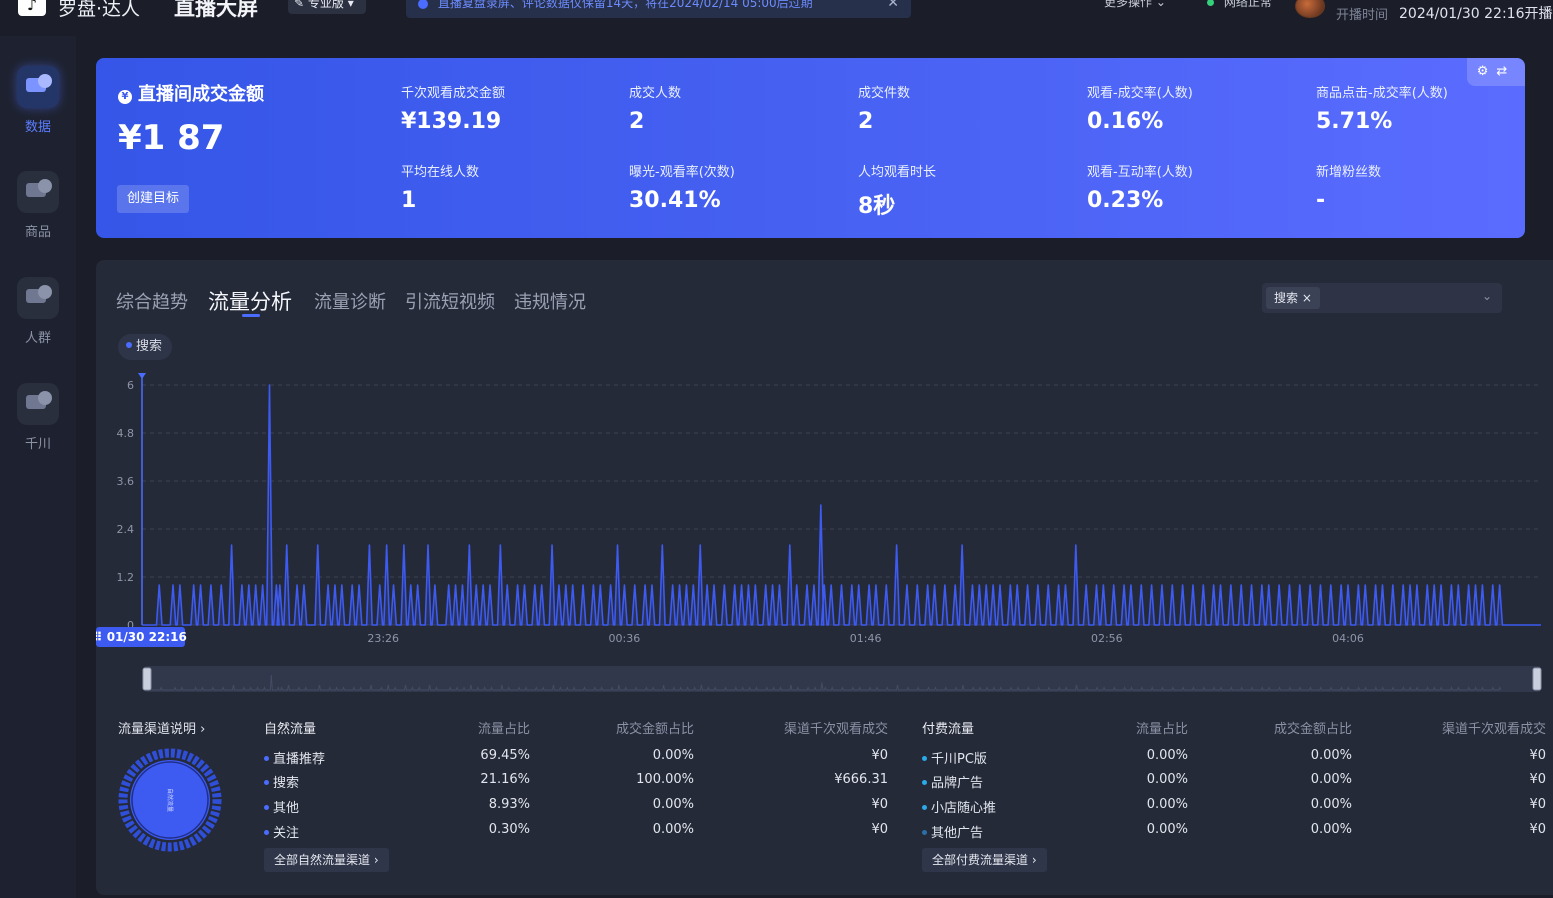 This screenshot has height=898, width=1553. What do you see at coordinates (1310, 9) in the screenshot?
I see `avatar` at bounding box center [1310, 9].